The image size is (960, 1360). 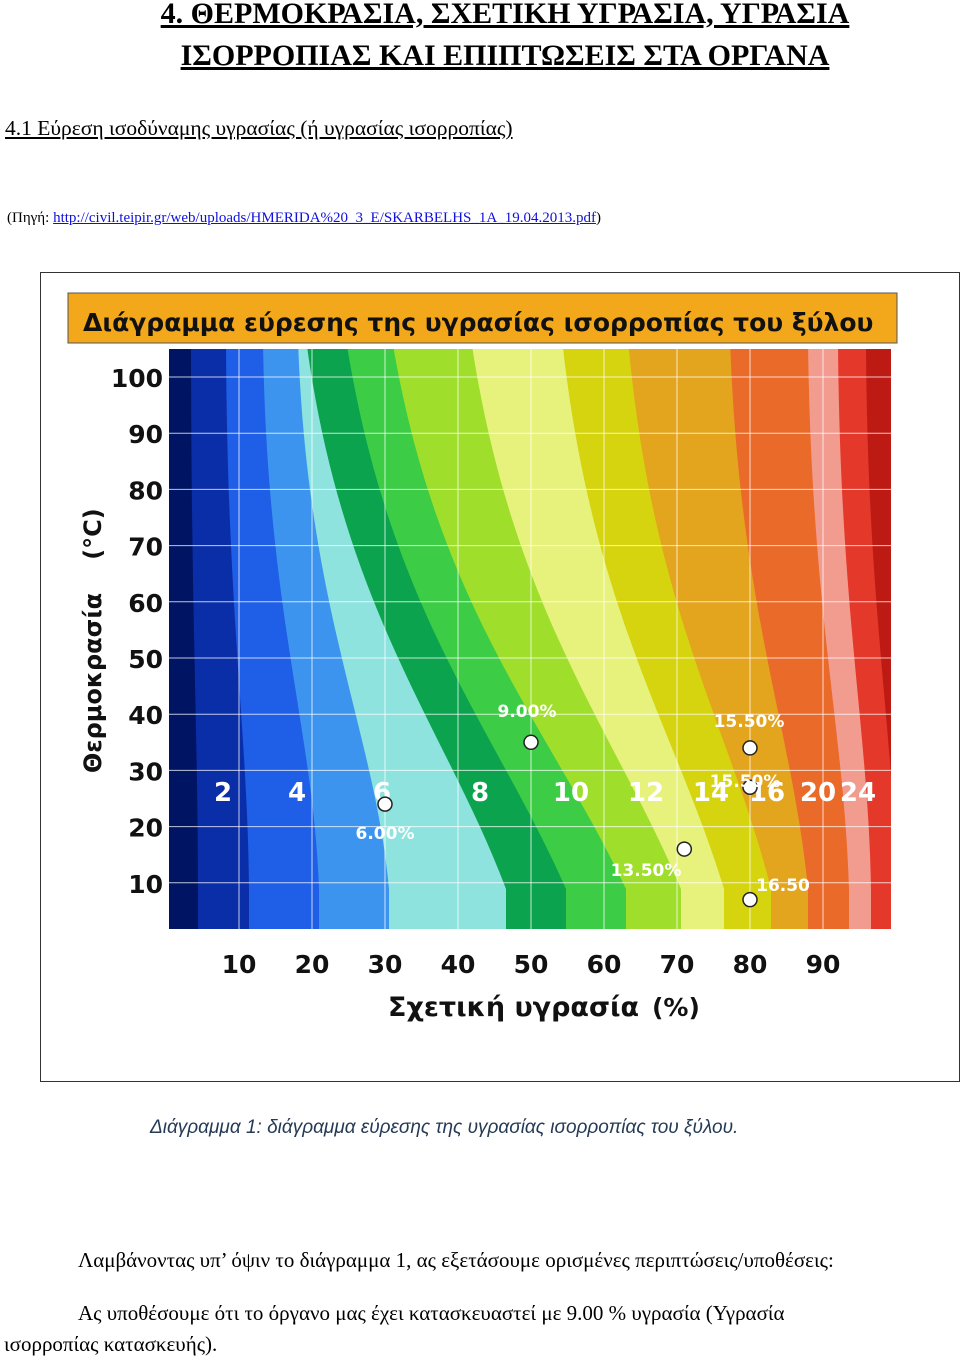 What do you see at coordinates (223, 793) in the screenshot?
I see `moisture-band-label: 2` at bounding box center [223, 793].